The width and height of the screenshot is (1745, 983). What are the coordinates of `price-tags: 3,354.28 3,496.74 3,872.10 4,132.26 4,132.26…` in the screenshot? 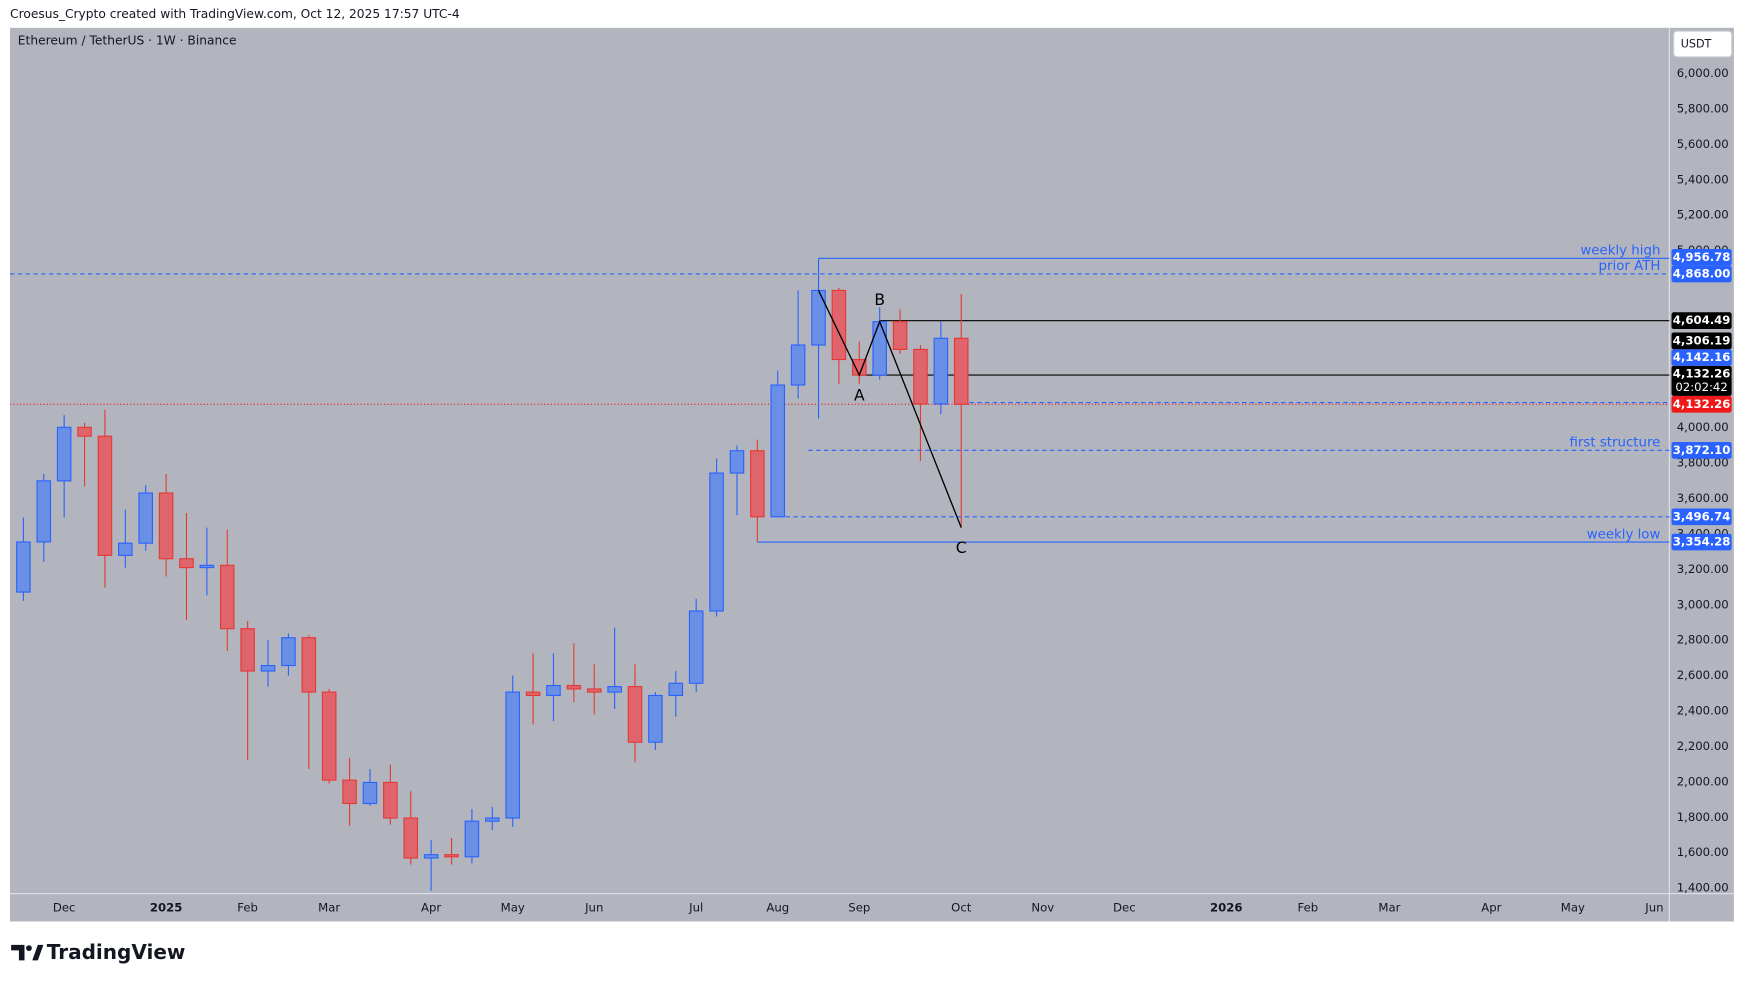 It's located at (1701, 399).